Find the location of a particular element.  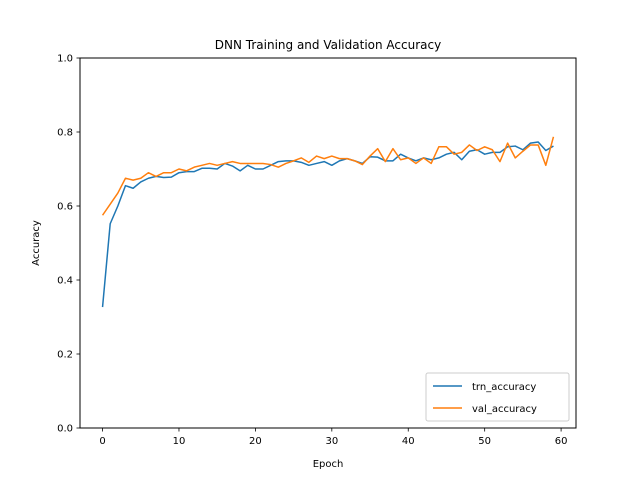

legend-box is located at coordinates (497, 397).